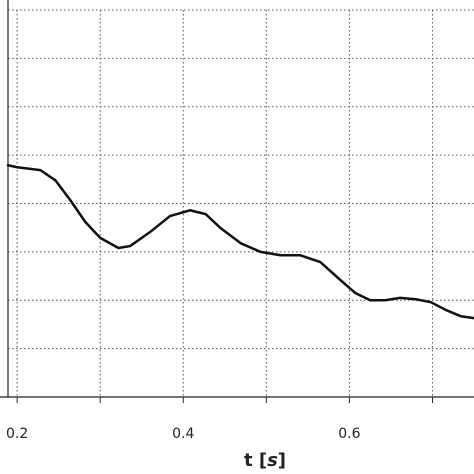 Image resolution: width=474 pixels, height=474 pixels. What do you see at coordinates (183, 434) in the screenshot?
I see `x-tick-label: 0.4` at bounding box center [183, 434].